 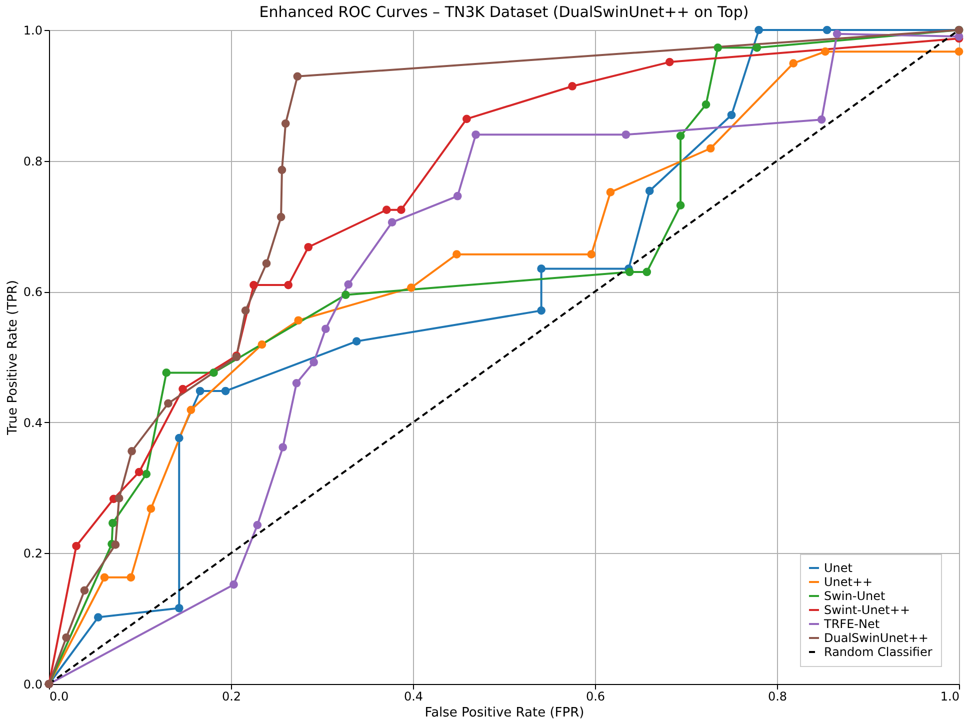 I want to click on x-tick-label: 0.2, so click(x=232, y=697).